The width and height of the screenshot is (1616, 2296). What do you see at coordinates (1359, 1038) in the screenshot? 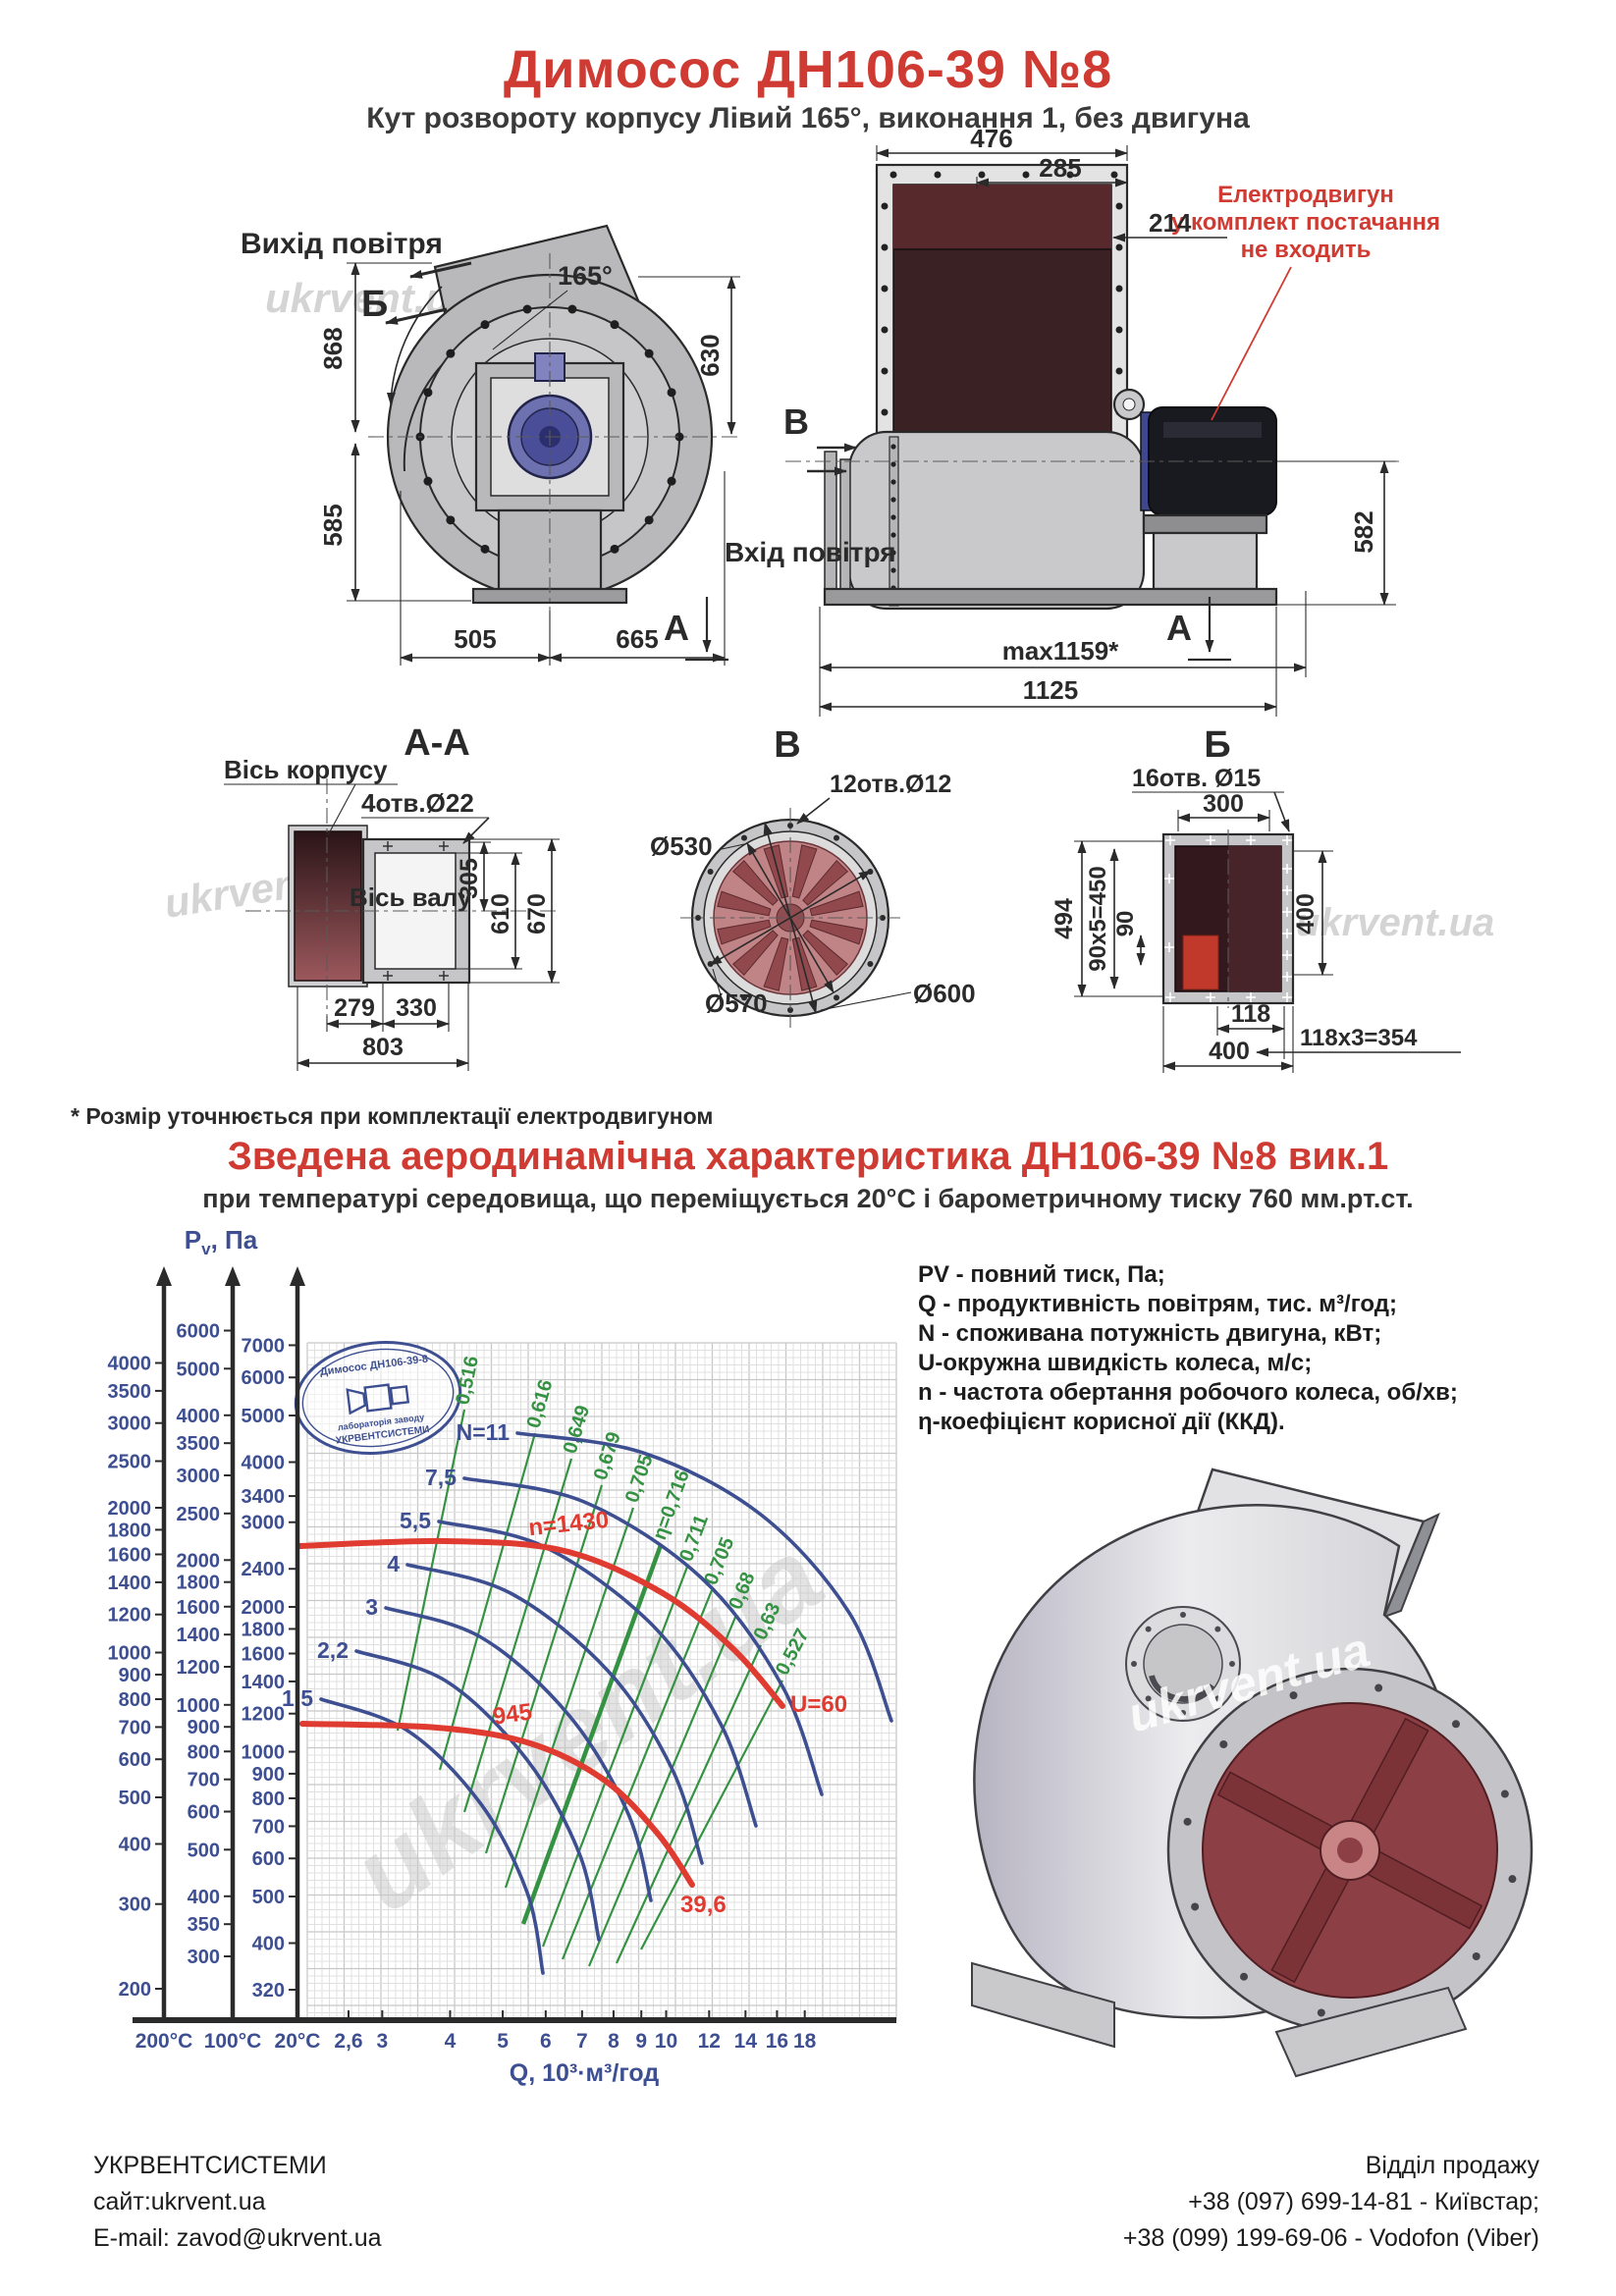
I see `dim-354: 118х3=354` at bounding box center [1359, 1038].